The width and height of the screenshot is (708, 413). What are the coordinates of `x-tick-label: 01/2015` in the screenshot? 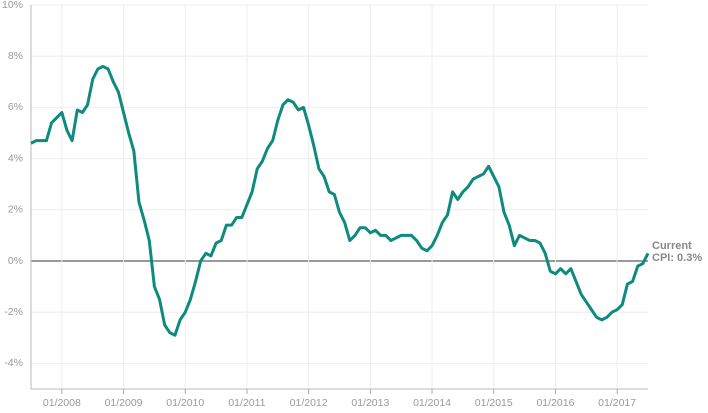 It's located at (494, 402).